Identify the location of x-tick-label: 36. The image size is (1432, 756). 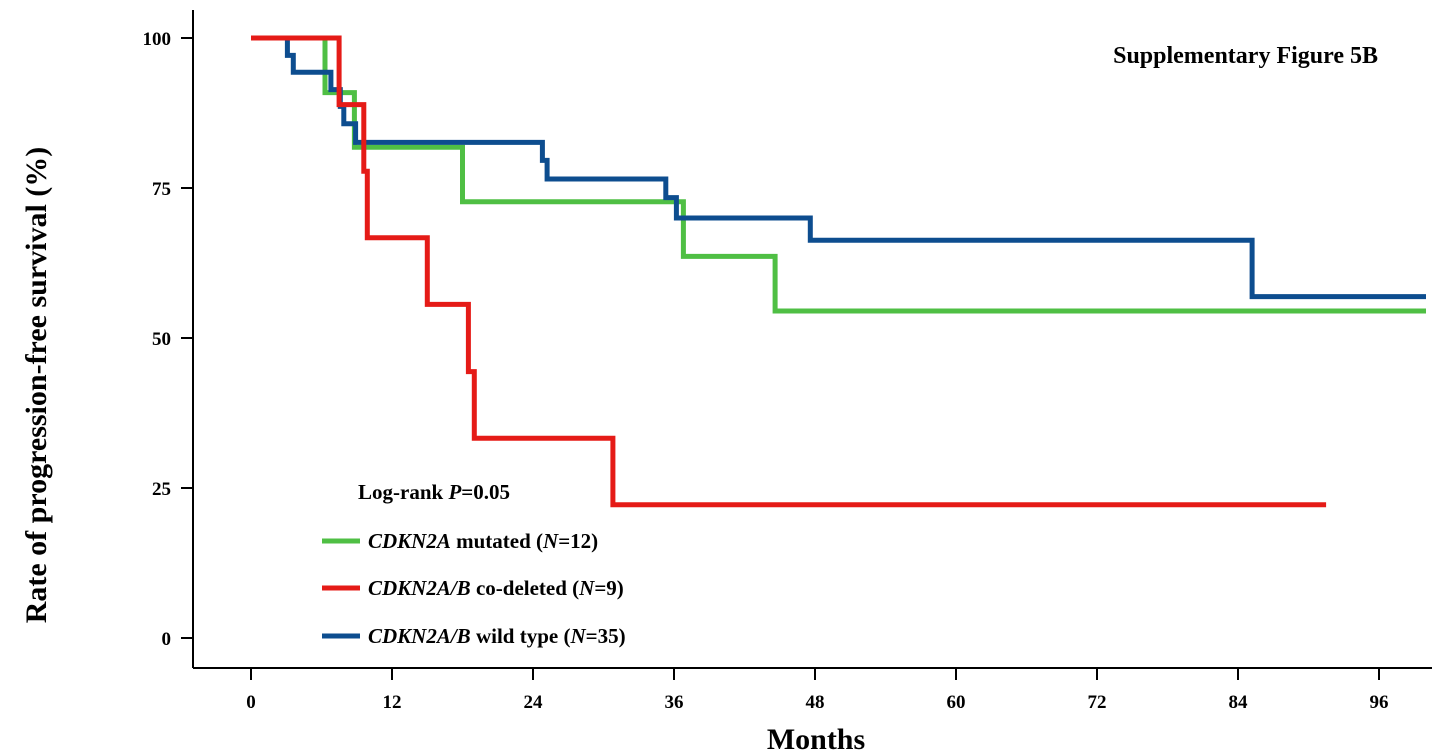
(674, 702).